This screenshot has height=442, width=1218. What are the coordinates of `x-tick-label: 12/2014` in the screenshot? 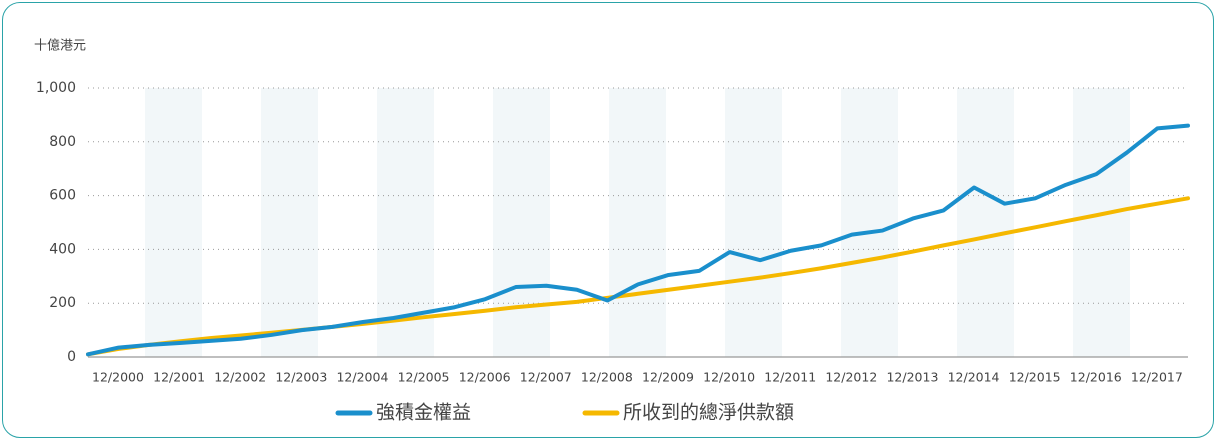 It's located at (974, 377).